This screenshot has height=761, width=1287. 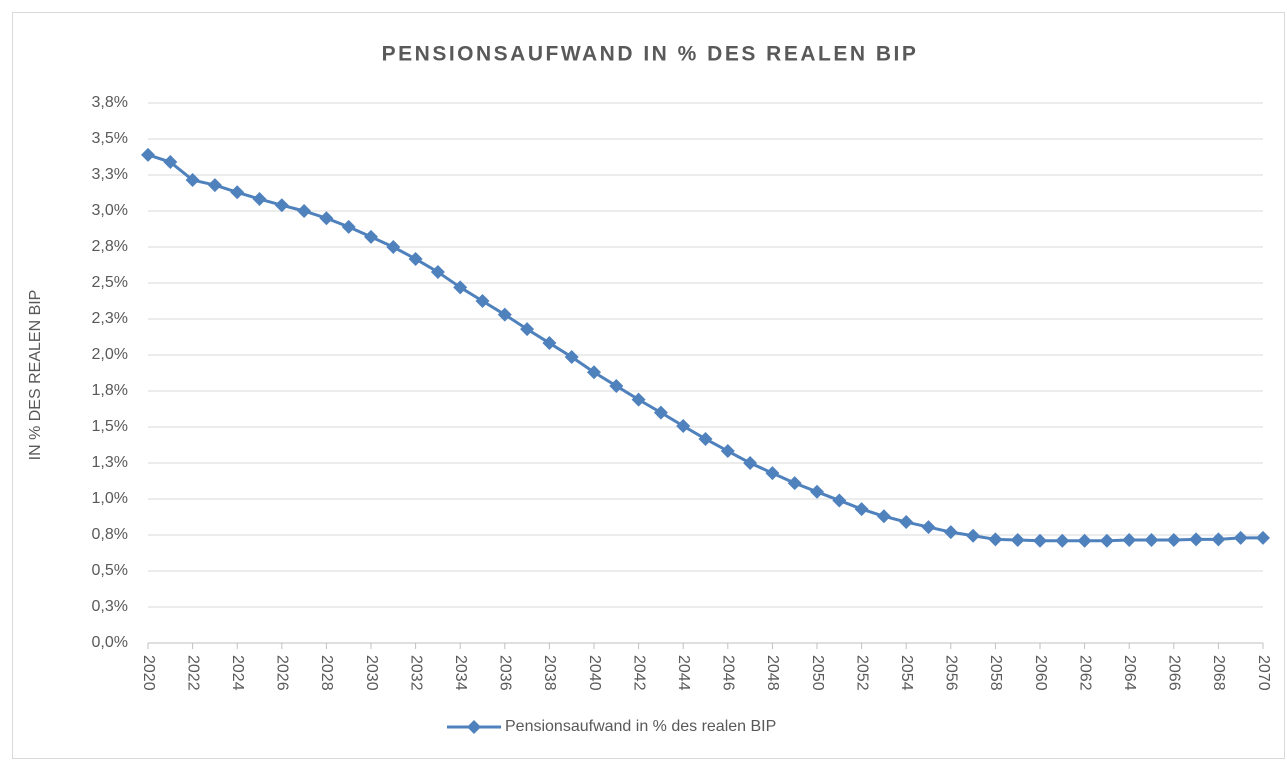 What do you see at coordinates (326, 673) in the screenshot?
I see `x-tick-label: 2028` at bounding box center [326, 673].